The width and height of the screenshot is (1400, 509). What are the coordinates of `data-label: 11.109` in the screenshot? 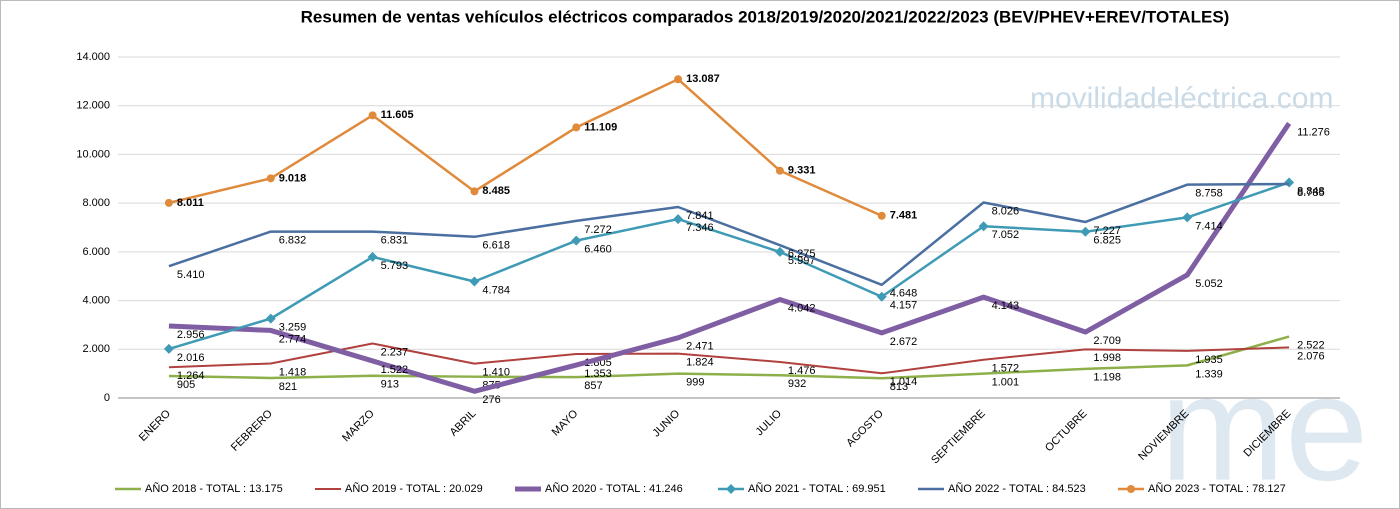 It's located at (600, 127).